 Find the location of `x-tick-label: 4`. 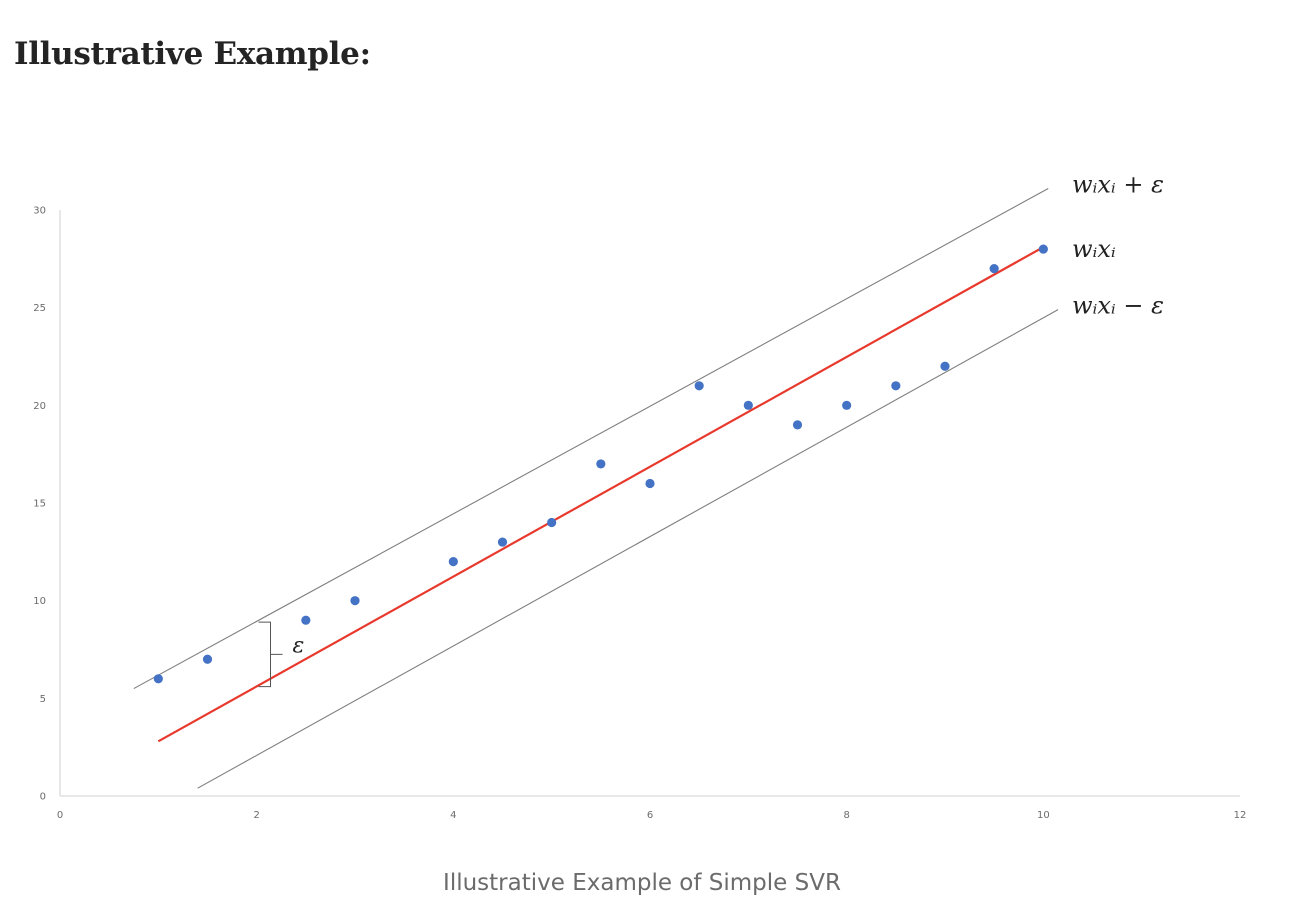

x-tick-label: 4 is located at coordinates (453, 815).